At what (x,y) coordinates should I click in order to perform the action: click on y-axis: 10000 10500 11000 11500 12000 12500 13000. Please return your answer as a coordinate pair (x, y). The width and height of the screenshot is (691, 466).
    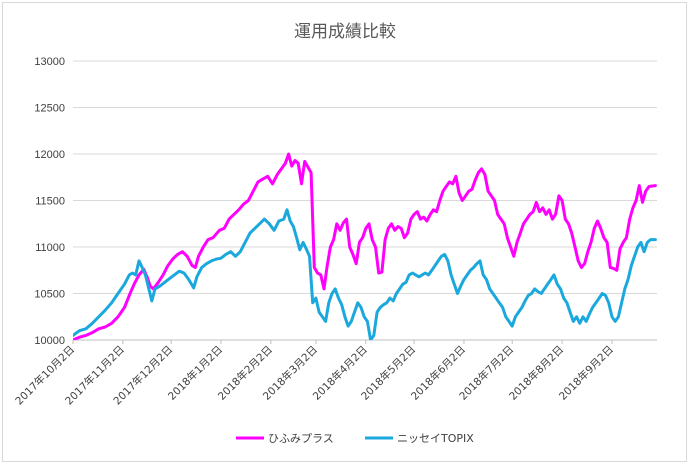
    Looking at the image, I should click on (49, 201).